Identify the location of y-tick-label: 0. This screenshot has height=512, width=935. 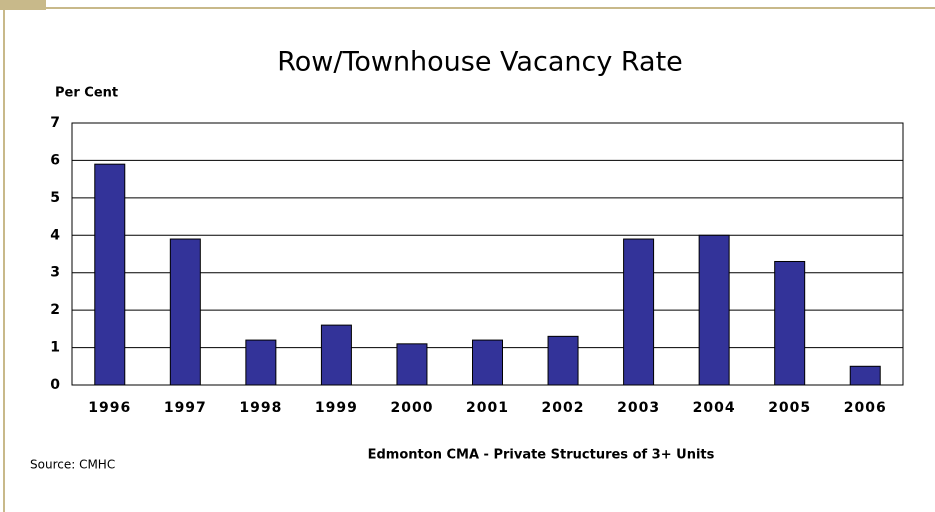
(55, 385).